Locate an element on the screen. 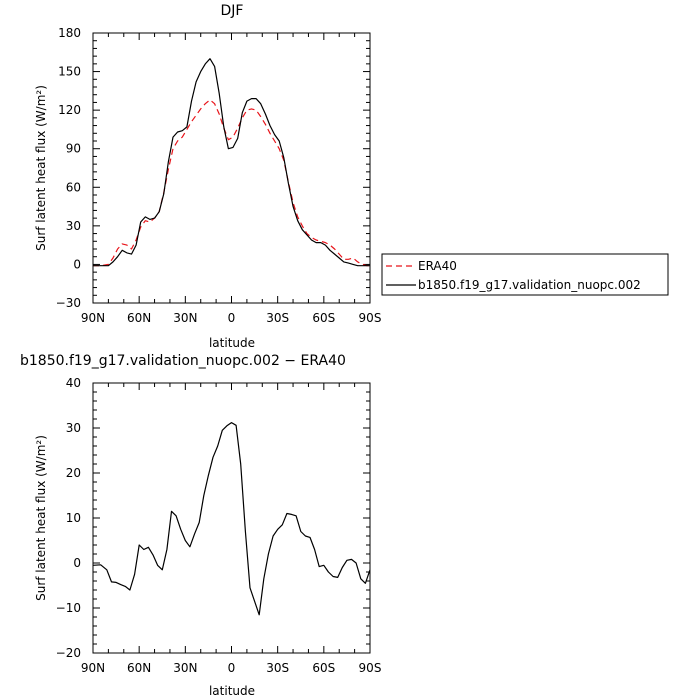 Image resolution: width=700 pixels, height=700 pixels. bottom-y-axis-label: Surf latent heat flux (W/m²) is located at coordinates (41, 518).